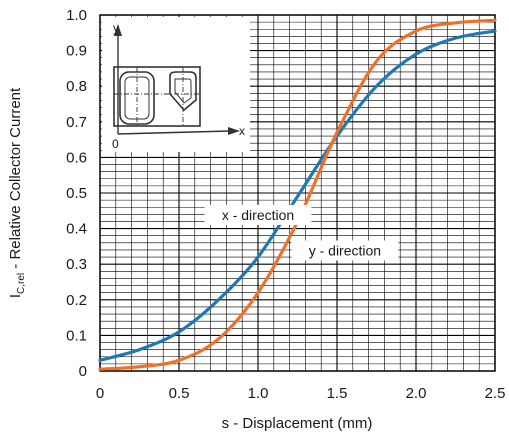  I want to click on inset-right-window, so click(183, 91).